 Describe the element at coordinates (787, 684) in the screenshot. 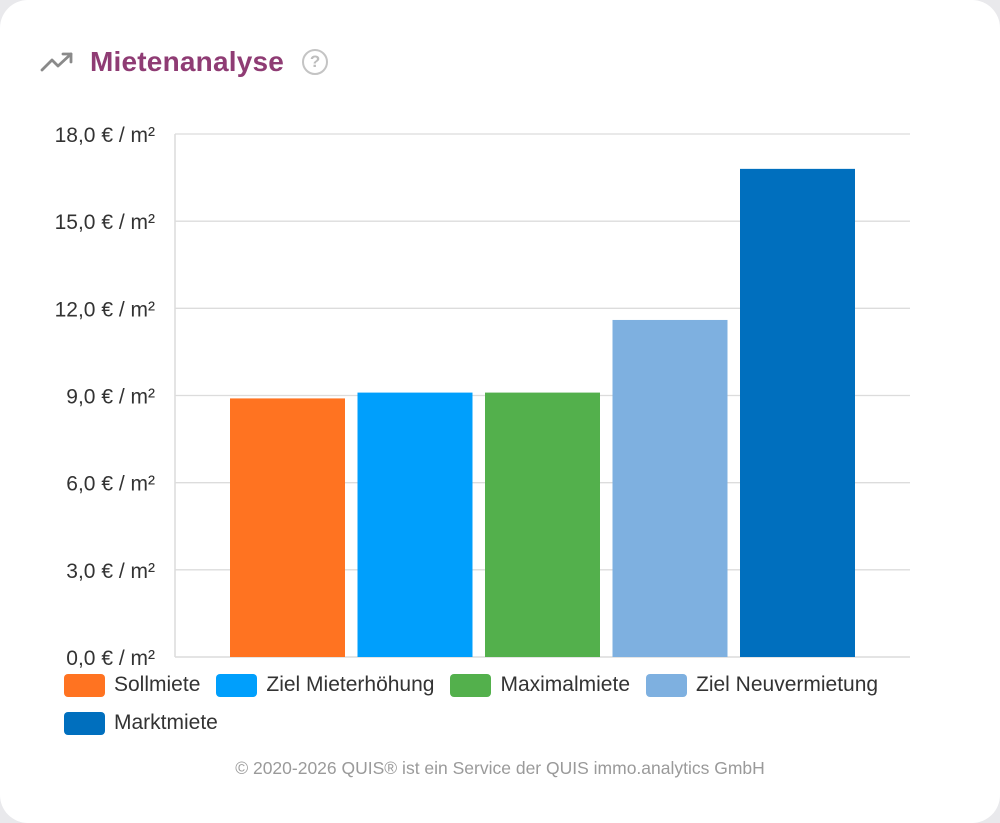

I see `legend-label: Ziel Neuvermietung` at that location.